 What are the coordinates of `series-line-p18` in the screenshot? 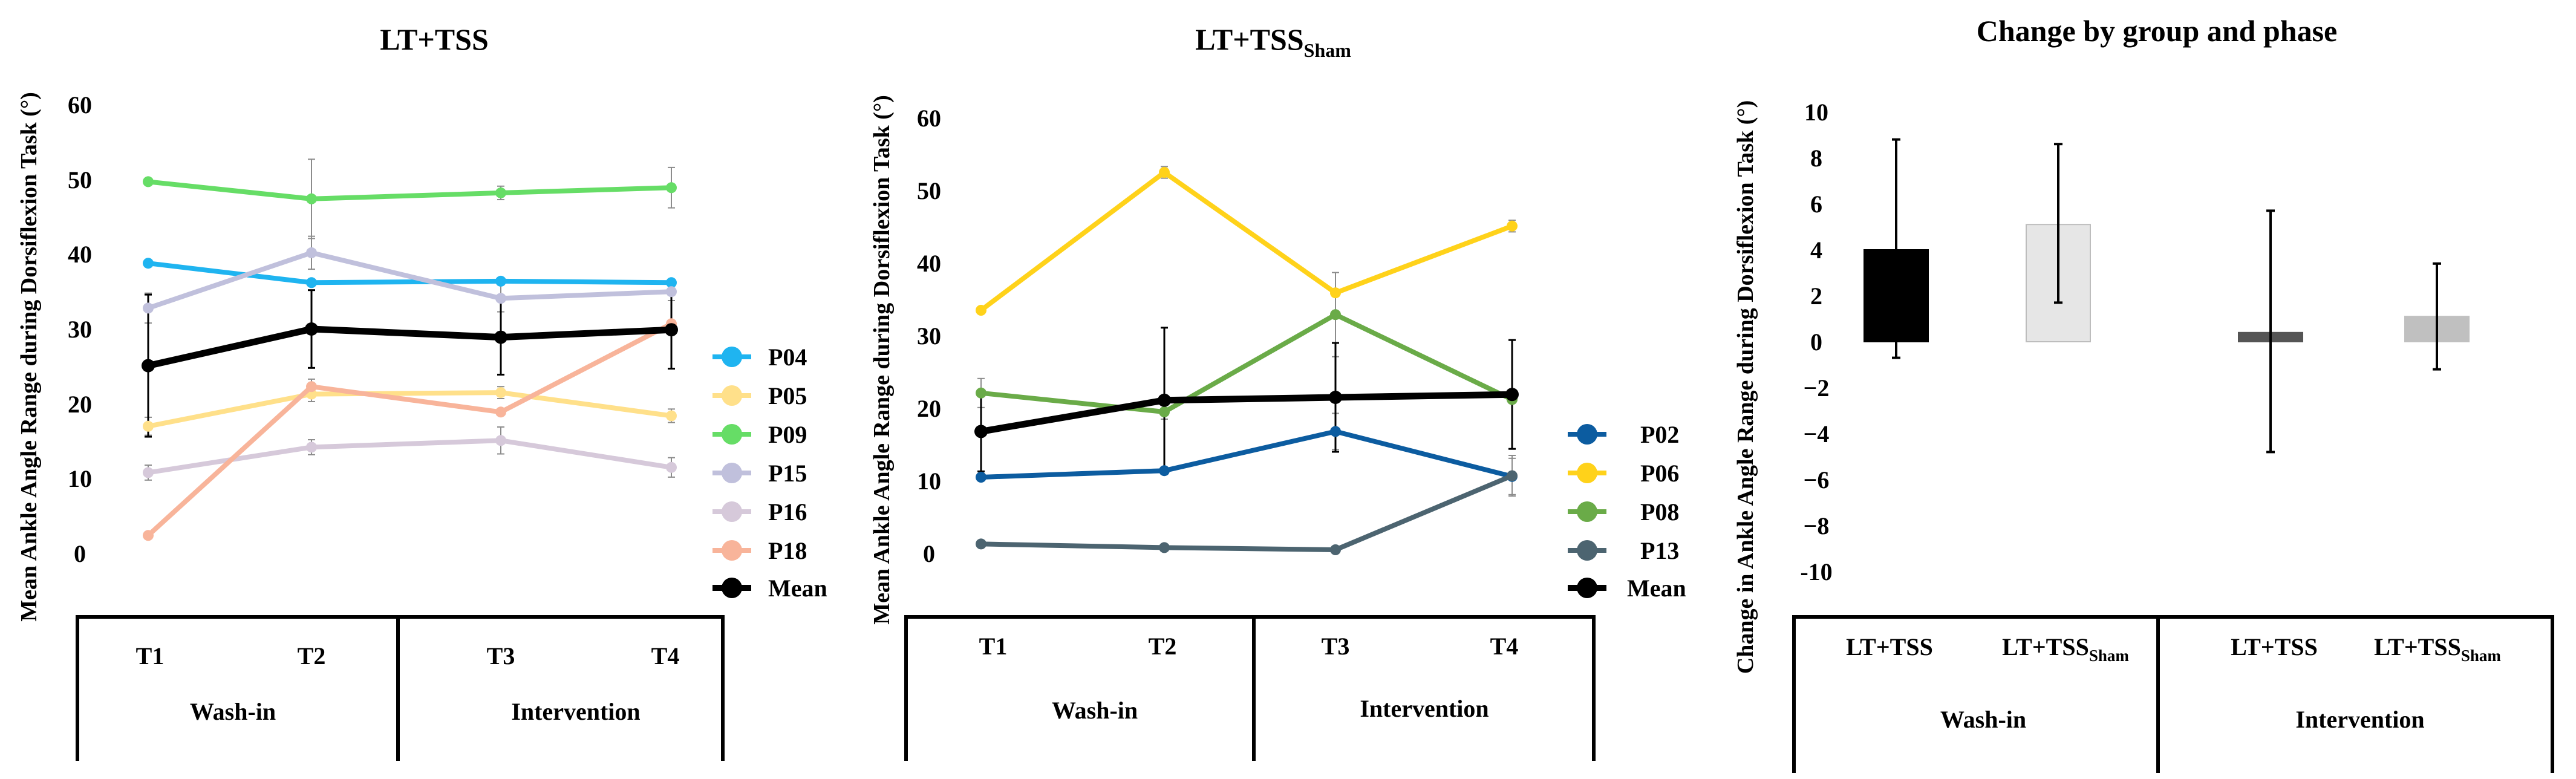 It's located at (409, 429).